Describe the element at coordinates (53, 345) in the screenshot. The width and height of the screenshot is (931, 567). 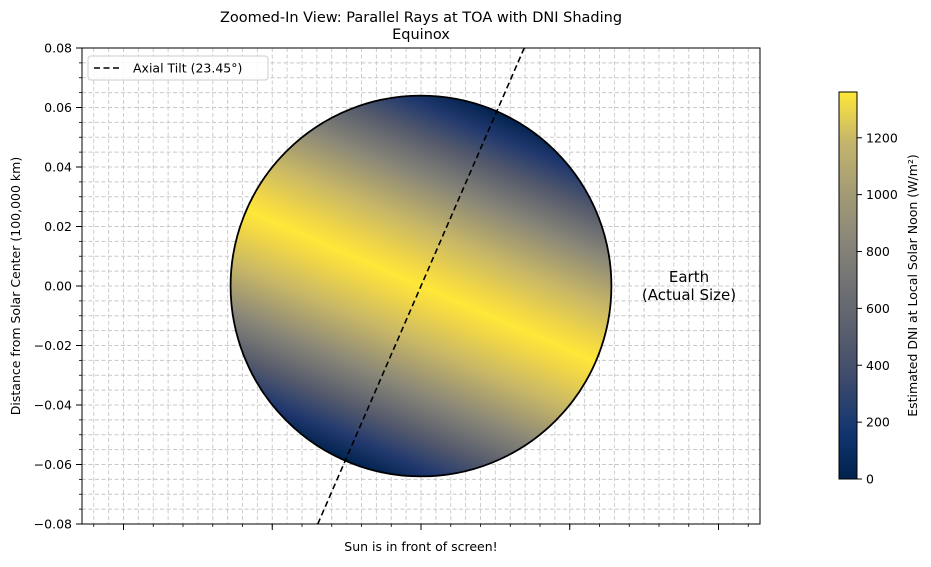
I see `y-tick-label: −0.02` at that location.